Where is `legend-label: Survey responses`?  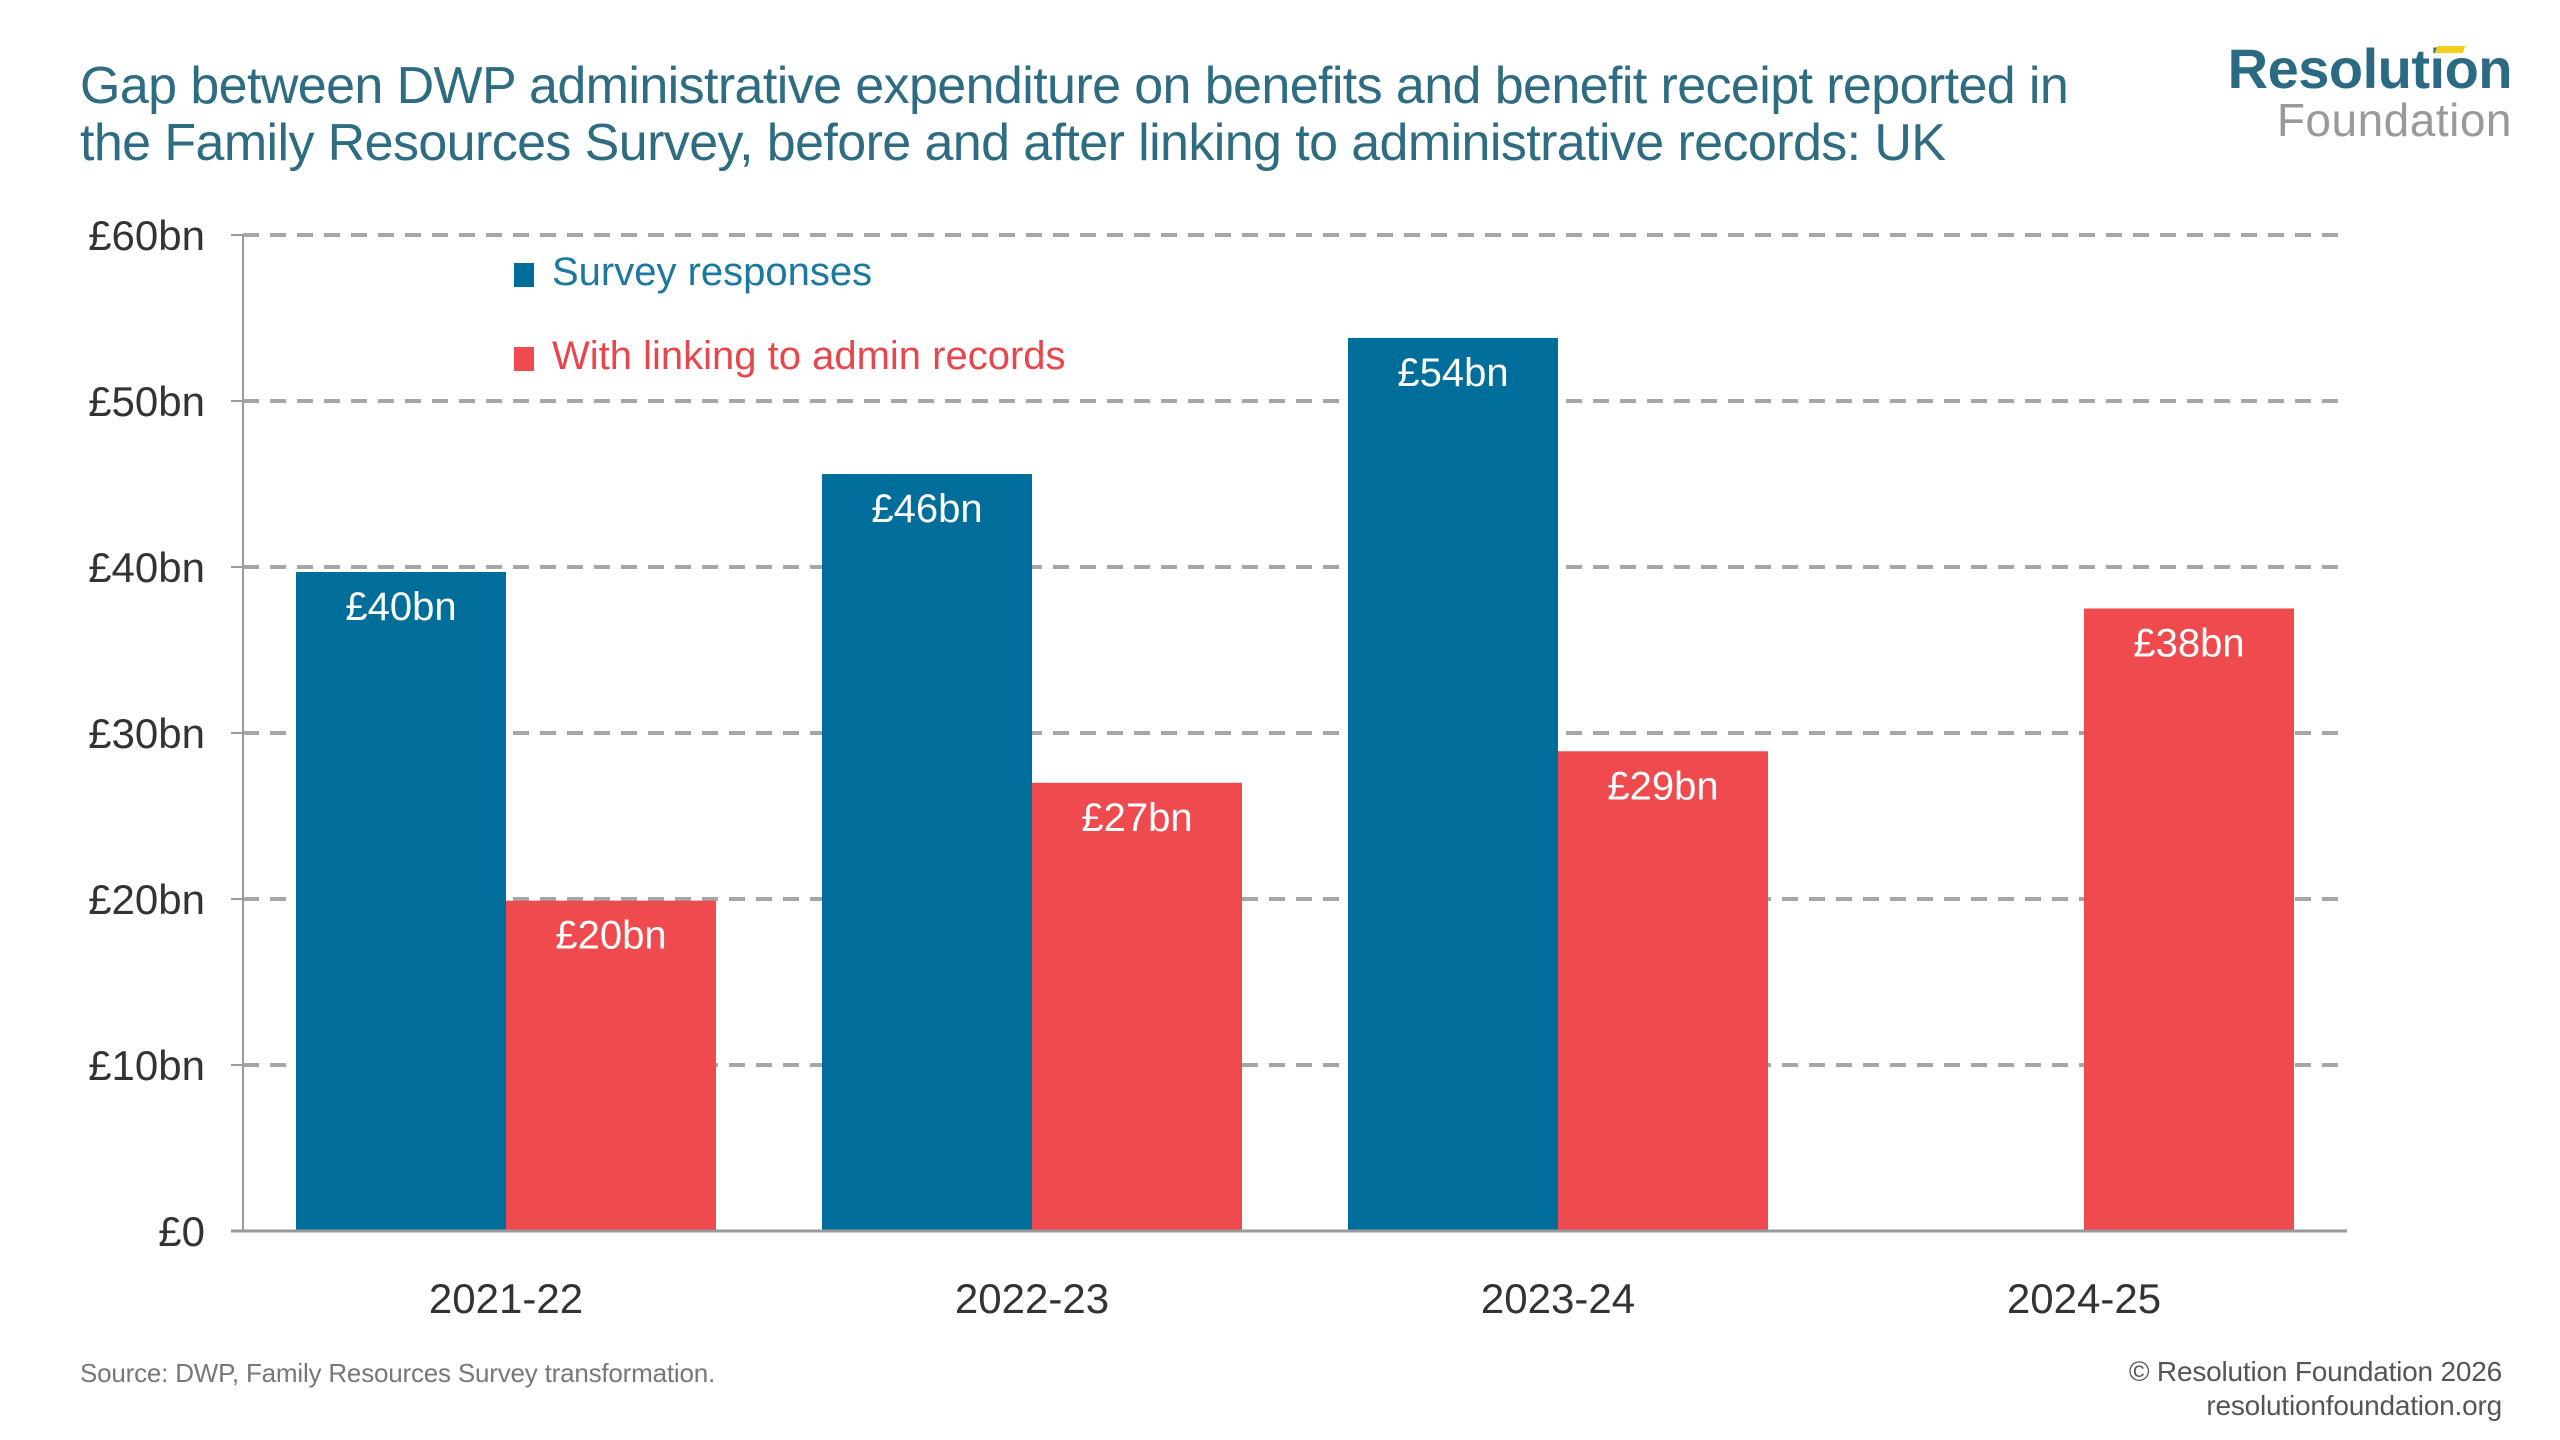
legend-label: Survey responses is located at coordinates (712, 272).